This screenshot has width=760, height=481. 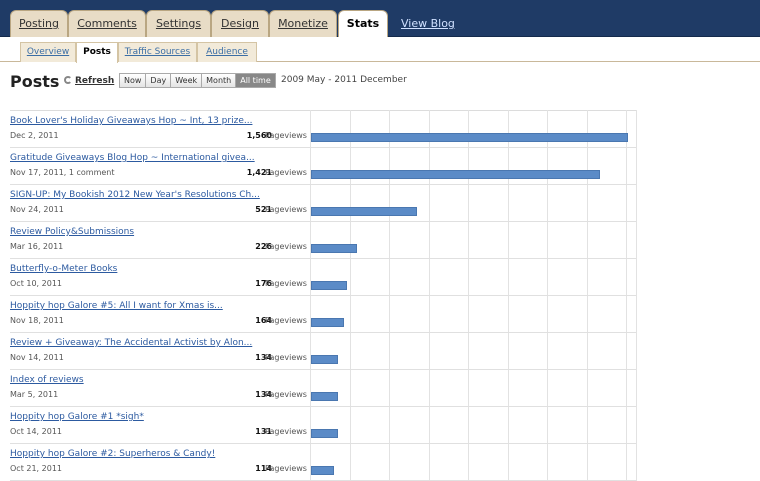 I want to click on refresh-link: Refresh, so click(x=95, y=81).